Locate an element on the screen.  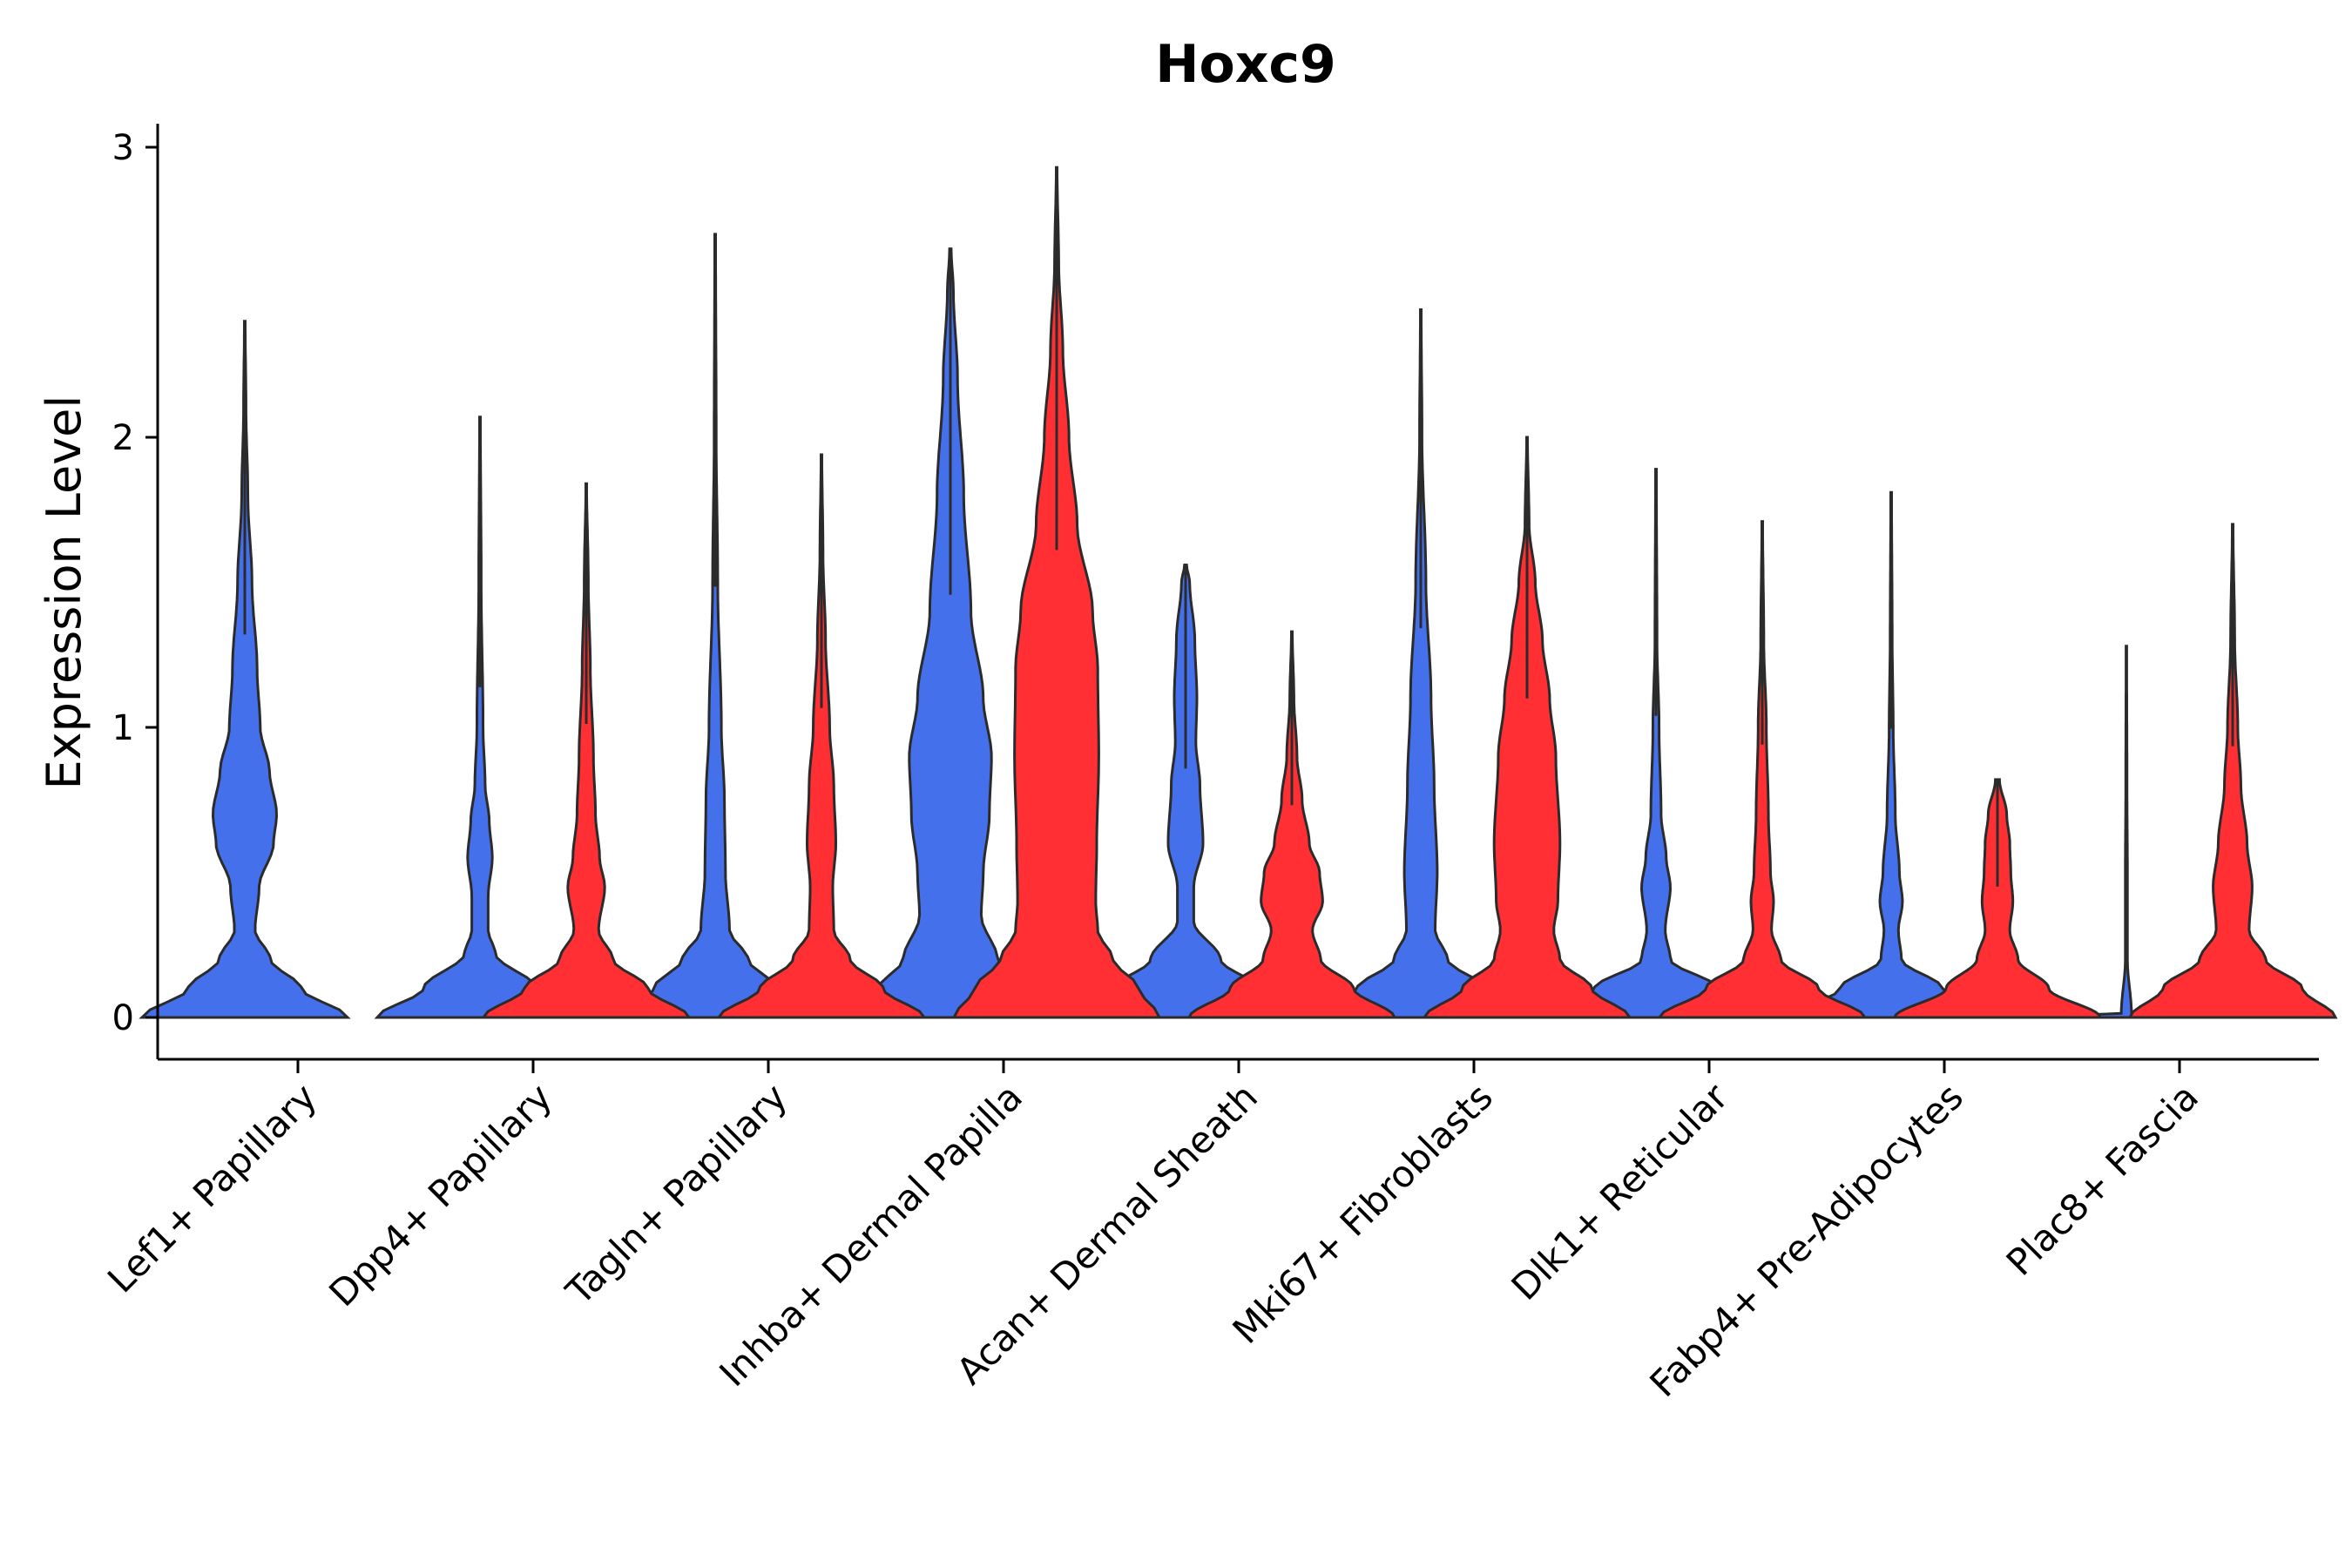
violin-body is located at coordinates (1997, 898).